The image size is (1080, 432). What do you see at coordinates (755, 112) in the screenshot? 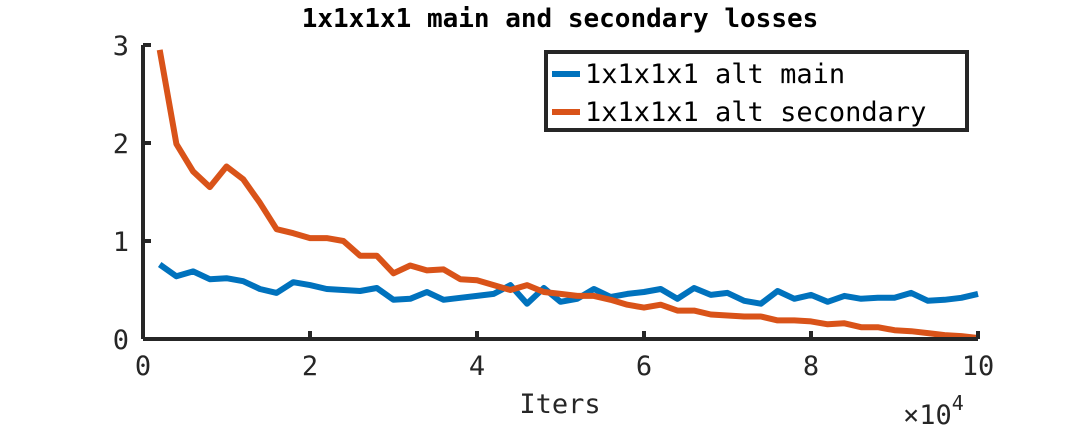
I see `legend-label-secondary: 1x1x1x1 alt secondary` at bounding box center [755, 112].